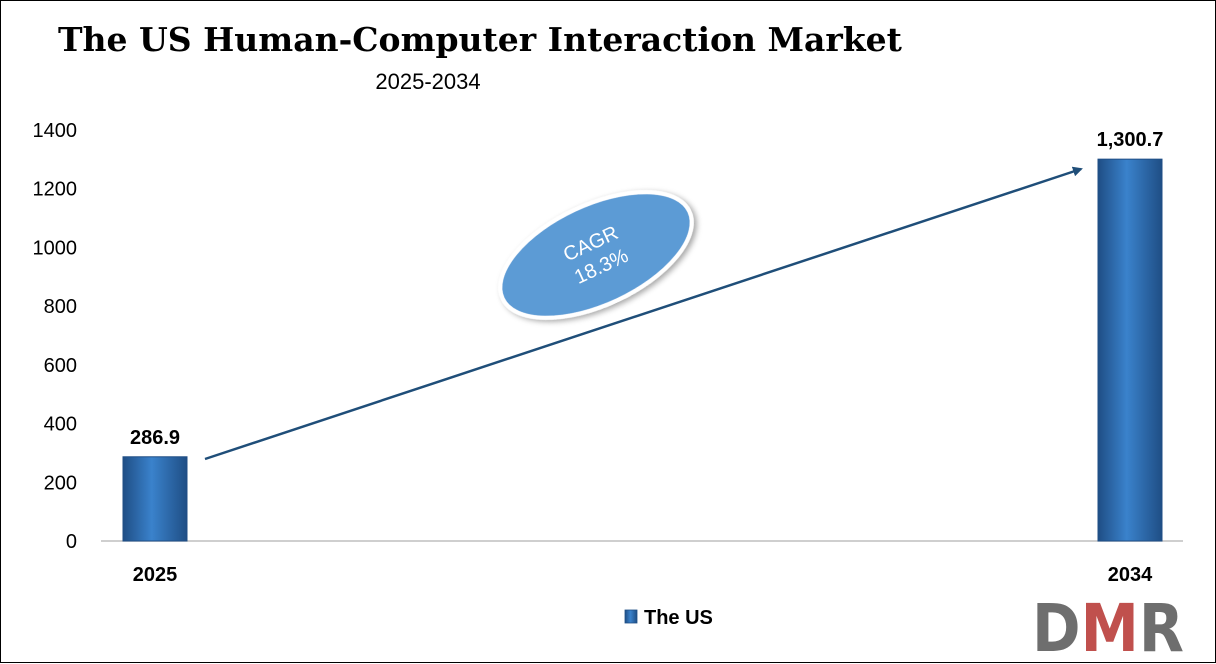 The height and width of the screenshot is (664, 1216). Describe the element at coordinates (155, 438) in the screenshot. I see `data-label-2025: 286.9` at that location.